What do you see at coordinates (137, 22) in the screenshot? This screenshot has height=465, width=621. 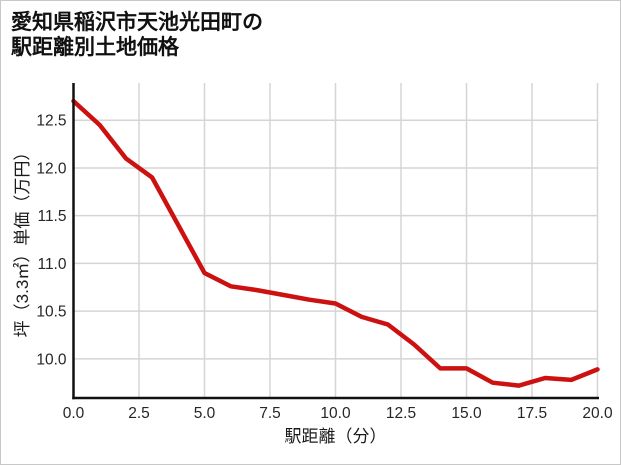 I see `chart-title-line1: 愛知県稲沢市天池光田町の` at bounding box center [137, 22].